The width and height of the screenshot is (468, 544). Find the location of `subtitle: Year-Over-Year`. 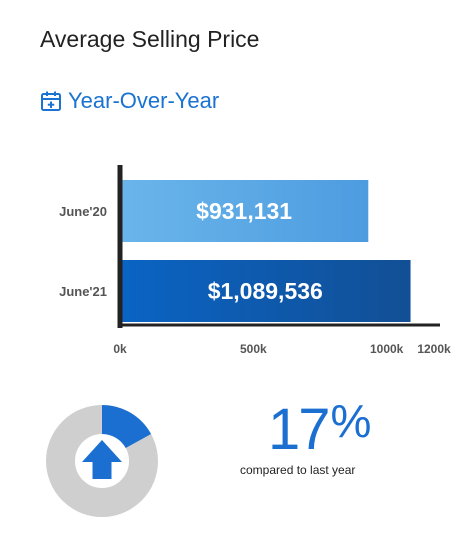

subtitle: Year-Over-Year is located at coordinates (144, 100).